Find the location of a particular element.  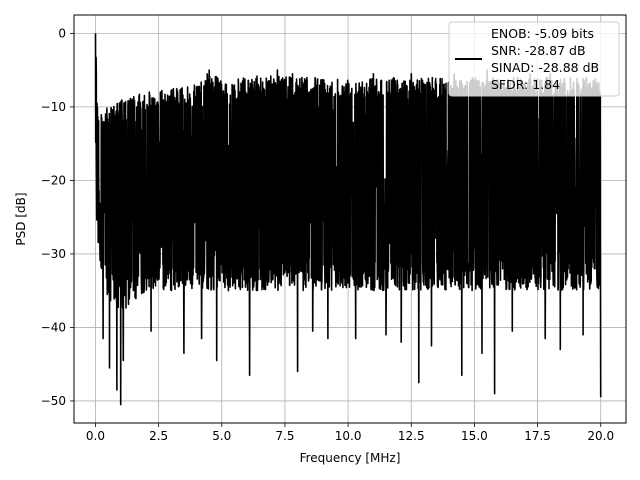

legend-entry: SFDR: 1.84 is located at coordinates (525, 84).